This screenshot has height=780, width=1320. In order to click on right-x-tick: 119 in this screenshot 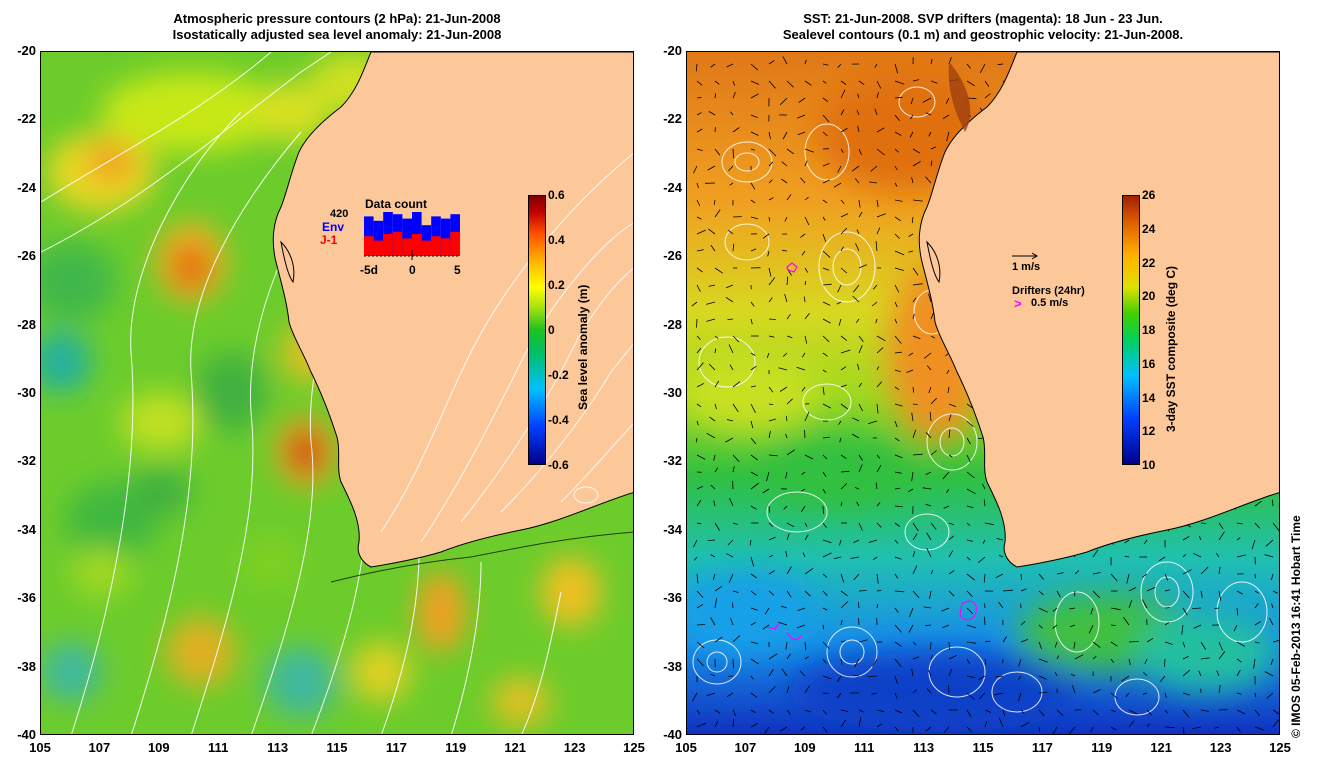, I will do `click(1102, 747)`.